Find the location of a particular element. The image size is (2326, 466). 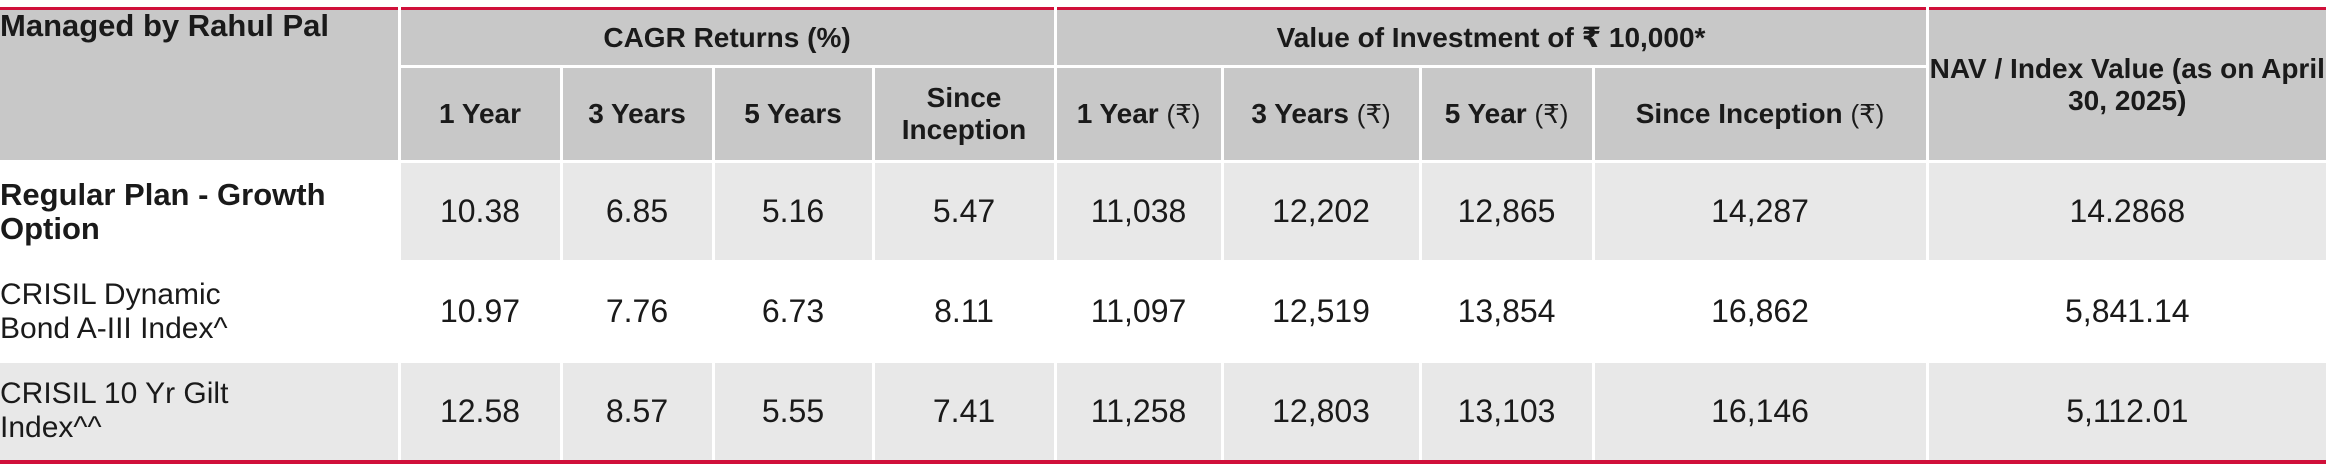

cagr-5y-cell: 6.73 is located at coordinates (793, 311).